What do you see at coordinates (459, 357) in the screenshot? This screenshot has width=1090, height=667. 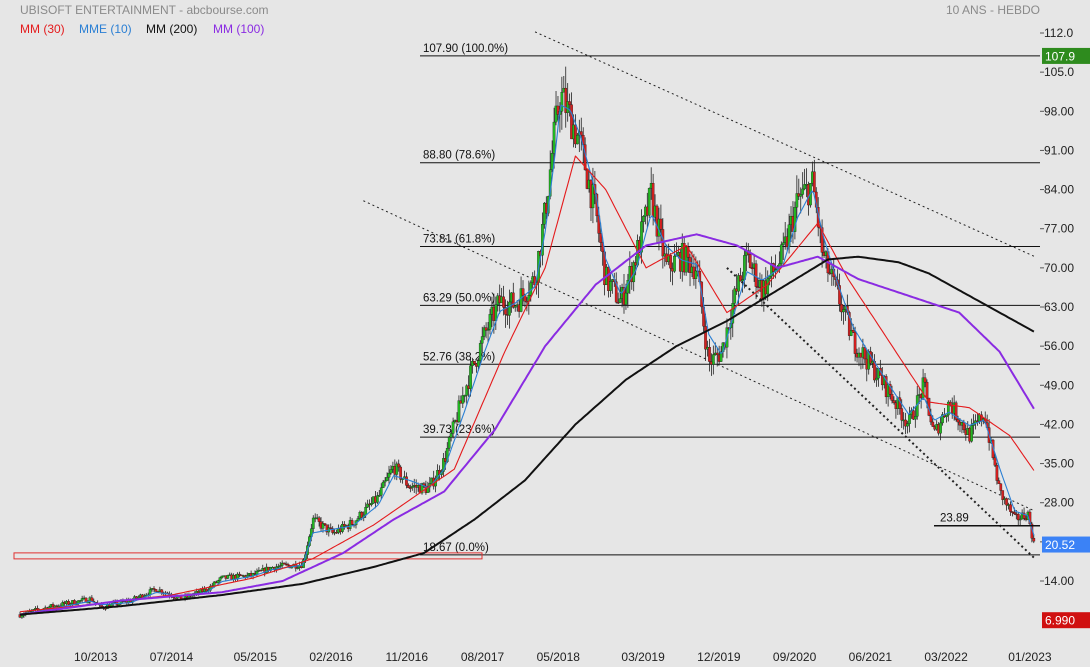 I see `fib-label-4: 52.76 (38.2%)` at bounding box center [459, 357].